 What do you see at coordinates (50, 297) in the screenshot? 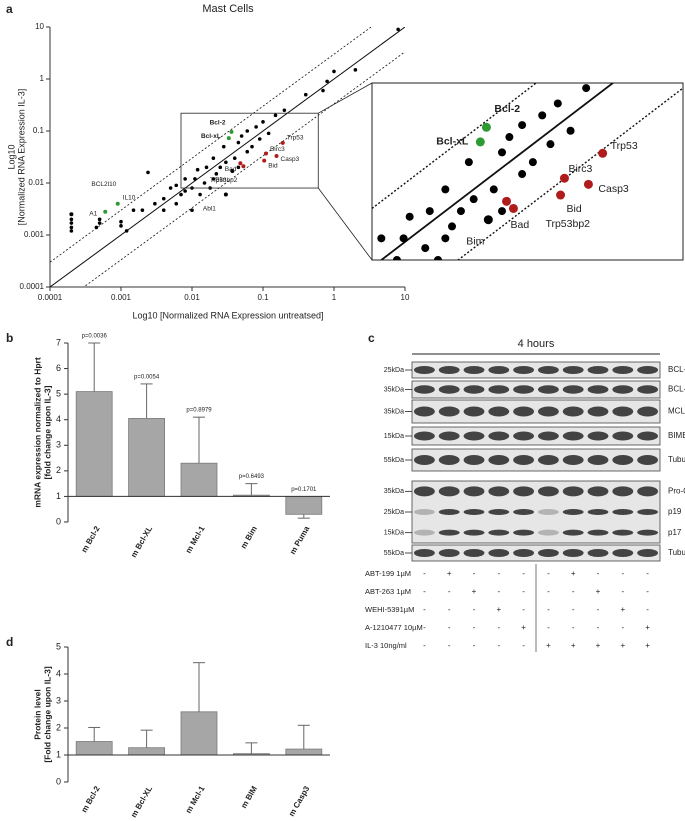
I see `x-tick-label: 0.0001` at bounding box center [50, 297].